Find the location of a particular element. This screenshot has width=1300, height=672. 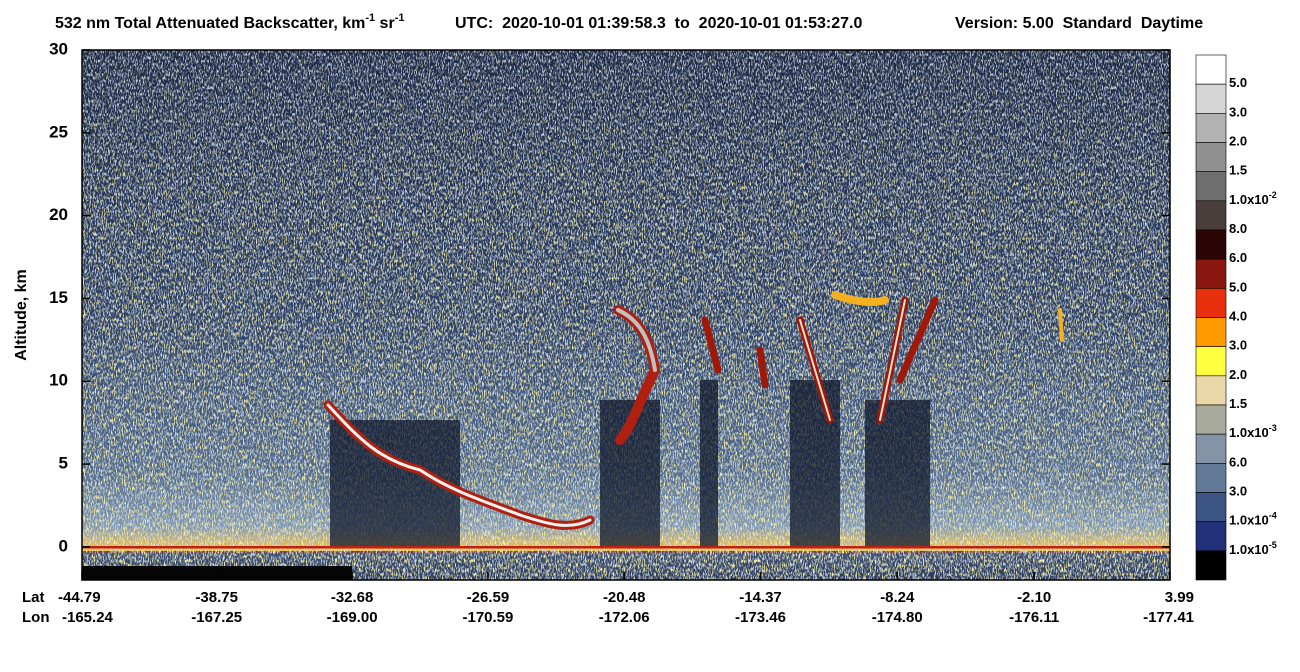

title-quantity: 532 nm Total Attenuated Backscatter, km is located at coordinates (210, 23).